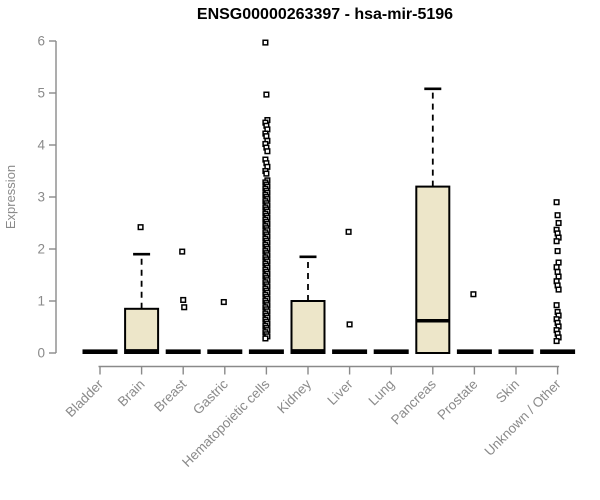  What do you see at coordinates (350, 291) in the screenshot?
I see `box-group-liver` at bounding box center [350, 291].